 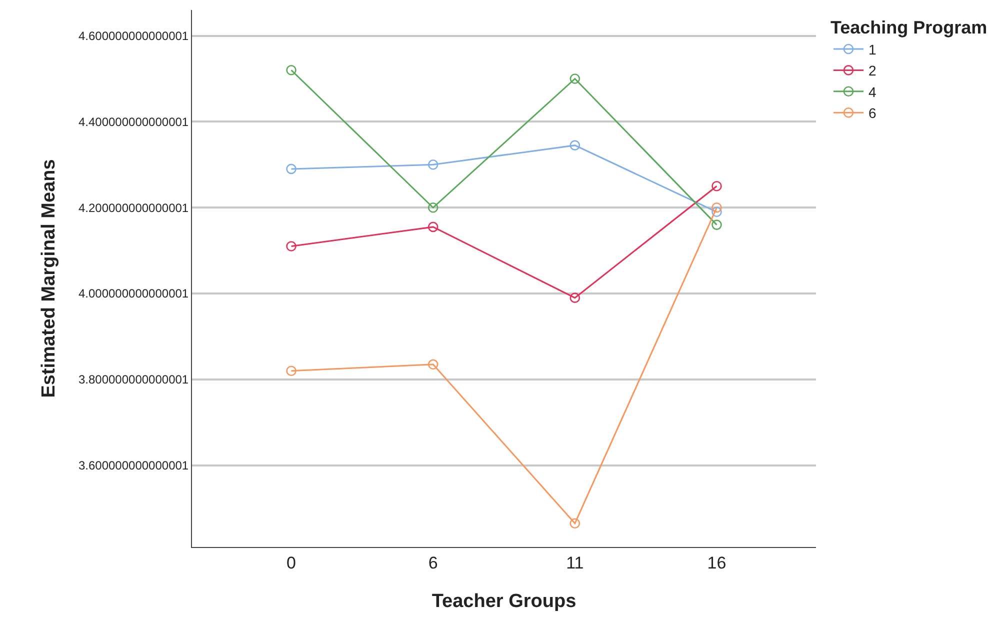 I want to click on legend-label: 6, so click(x=872, y=113).